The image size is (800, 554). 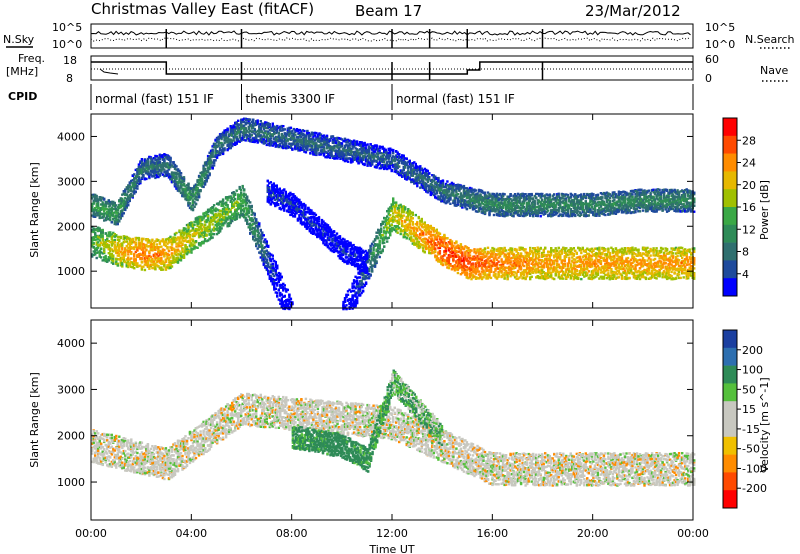 I want to click on nsky-label: N.Sky, so click(x=19, y=39).